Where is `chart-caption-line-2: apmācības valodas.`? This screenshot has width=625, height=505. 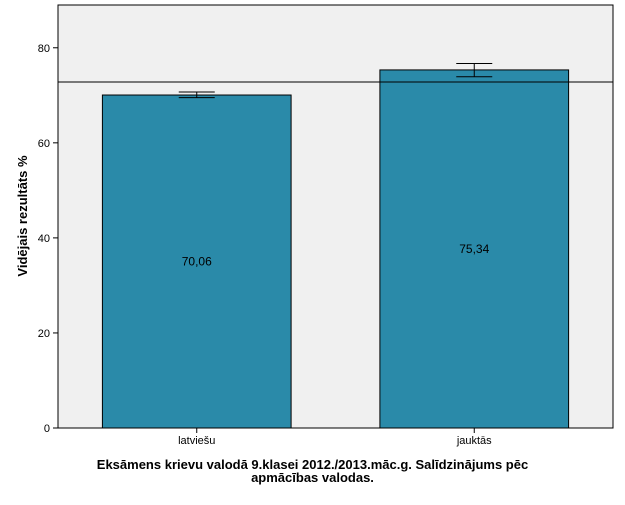 chart-caption-line-2: apmācības valodas. is located at coordinates (312, 477).